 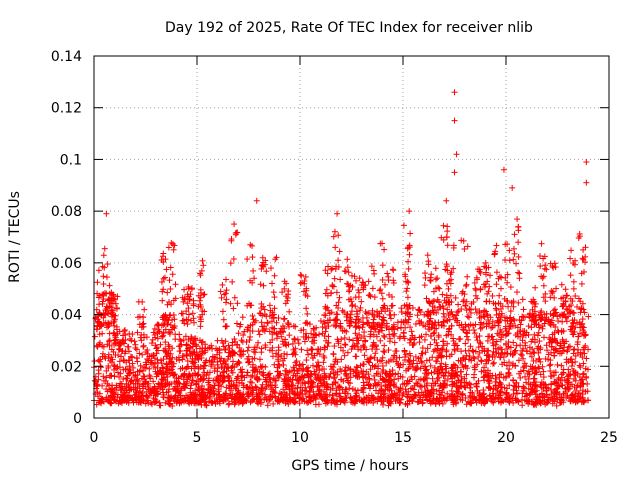 What do you see at coordinates (506, 438) in the screenshot?
I see `x-tick-label: 20` at bounding box center [506, 438].